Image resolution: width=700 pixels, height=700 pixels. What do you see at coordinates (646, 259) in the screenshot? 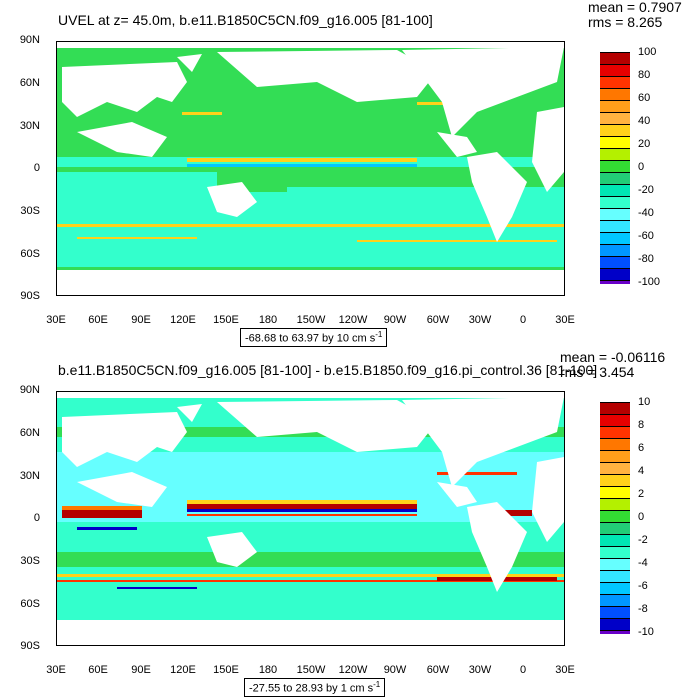
I see `legend-label: -80` at bounding box center [646, 259].